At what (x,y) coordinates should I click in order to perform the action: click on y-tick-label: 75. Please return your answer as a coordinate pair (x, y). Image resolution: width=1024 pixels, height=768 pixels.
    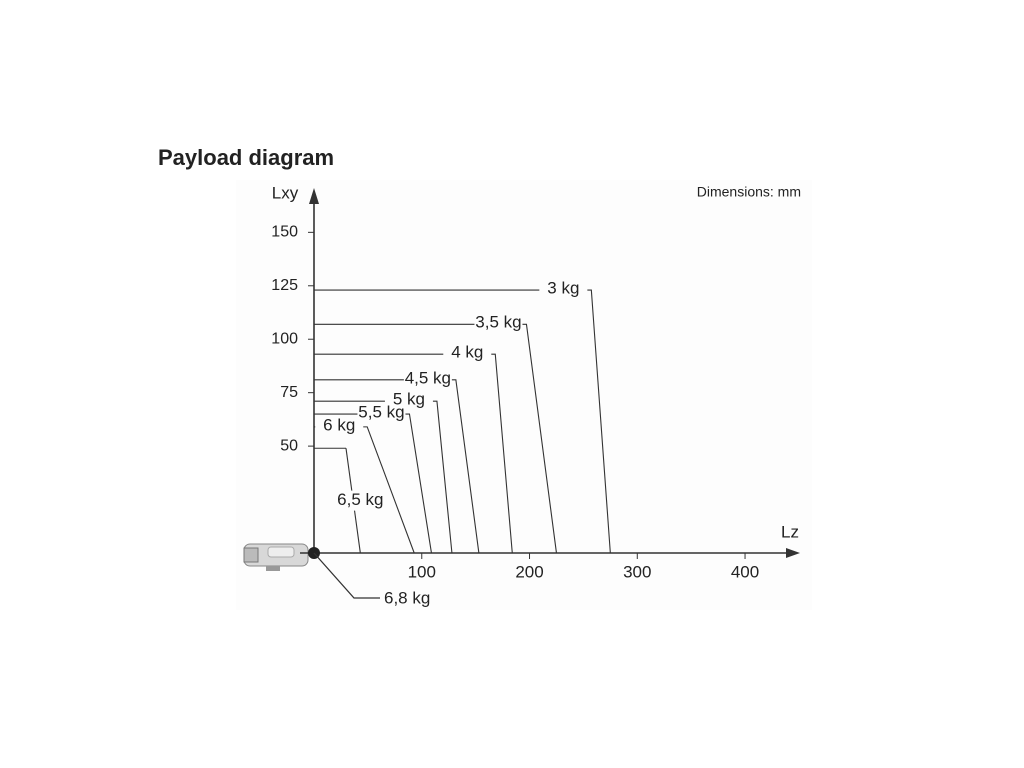
    Looking at the image, I should click on (289, 392).